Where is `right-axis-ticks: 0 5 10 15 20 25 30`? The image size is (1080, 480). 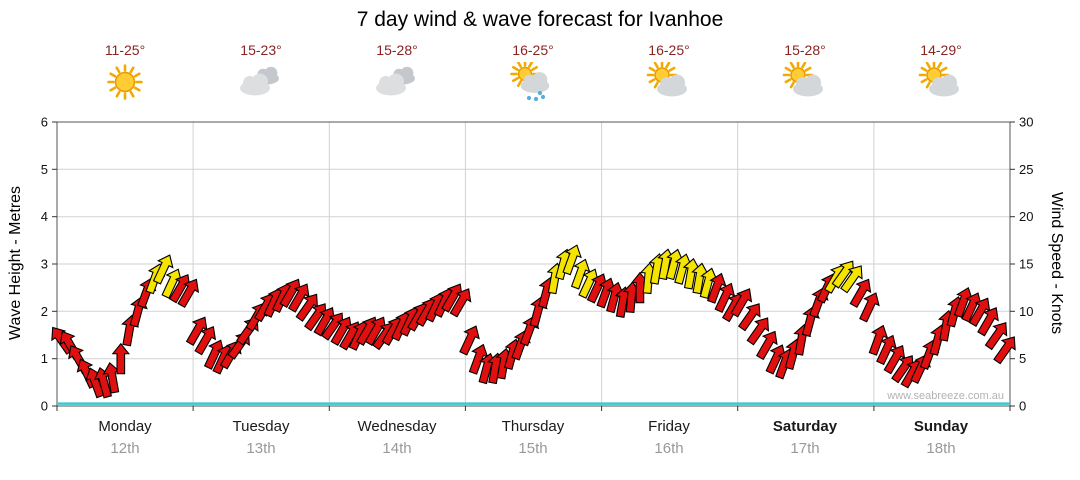
right-axis-ticks: 0 5 10 15 20 25 30 is located at coordinates (1021, 264).